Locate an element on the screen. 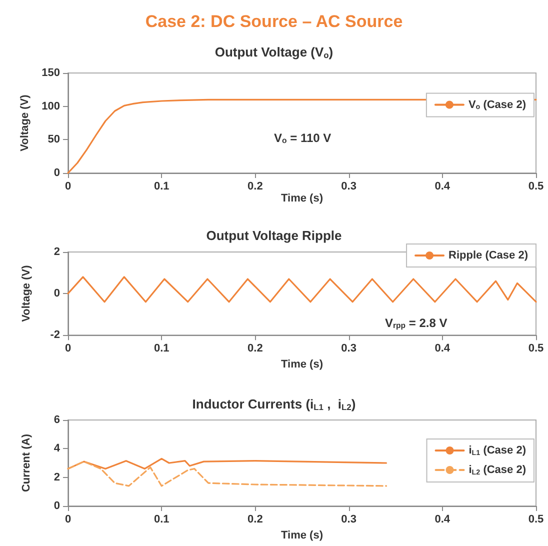  y-tick-label: 150 is located at coordinates (51, 73).